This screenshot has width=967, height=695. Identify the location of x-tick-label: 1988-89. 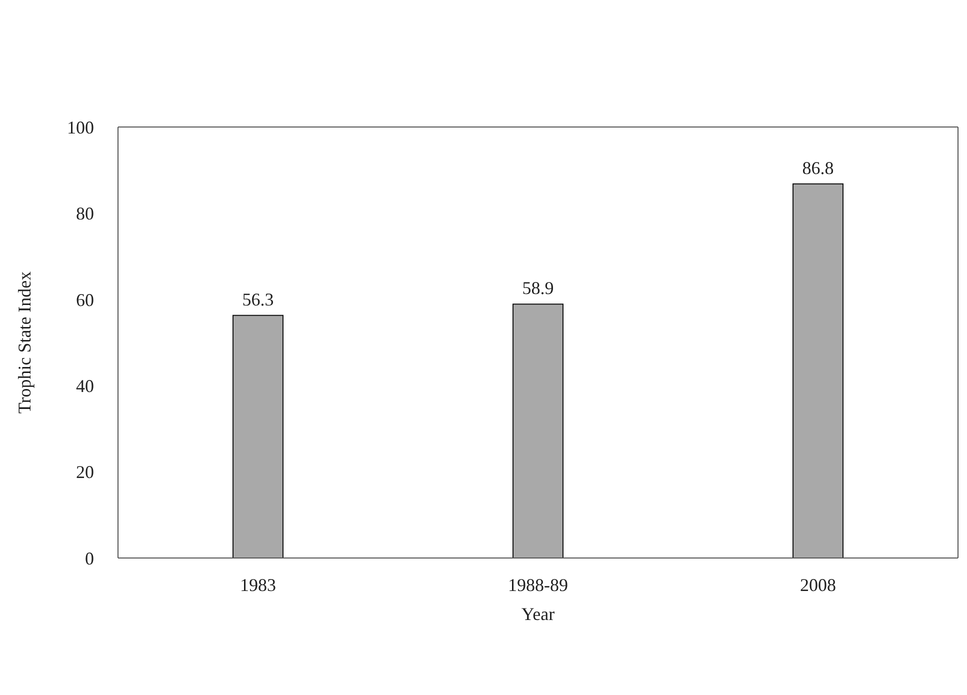
(538, 584).